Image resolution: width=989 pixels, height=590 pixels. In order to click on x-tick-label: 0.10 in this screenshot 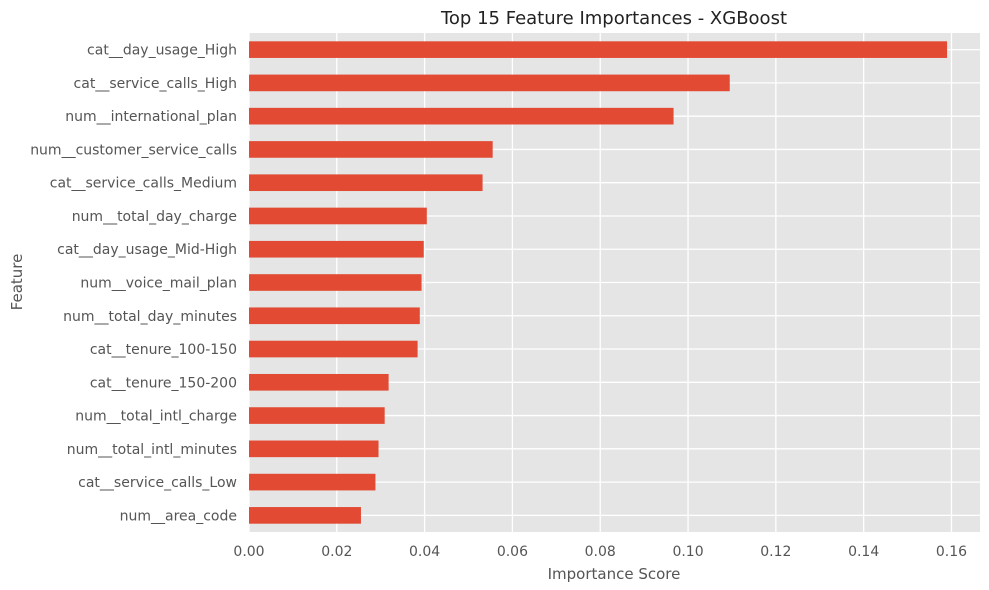, I will do `click(687, 552)`.